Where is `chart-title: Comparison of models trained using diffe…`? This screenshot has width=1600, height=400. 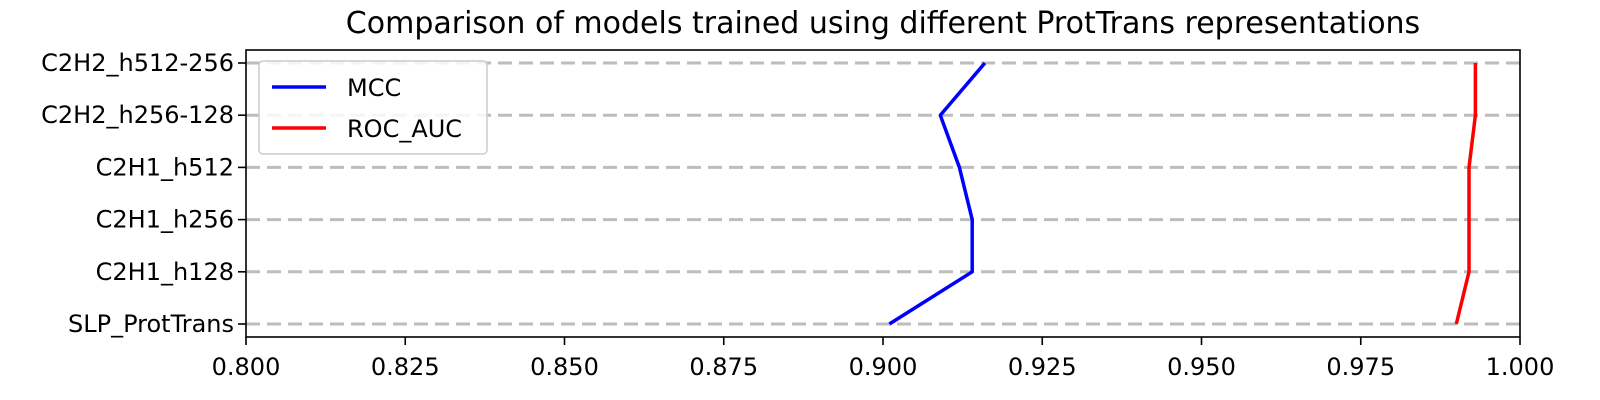
chart-title: Comparison of models trained using diffe… is located at coordinates (883, 23).